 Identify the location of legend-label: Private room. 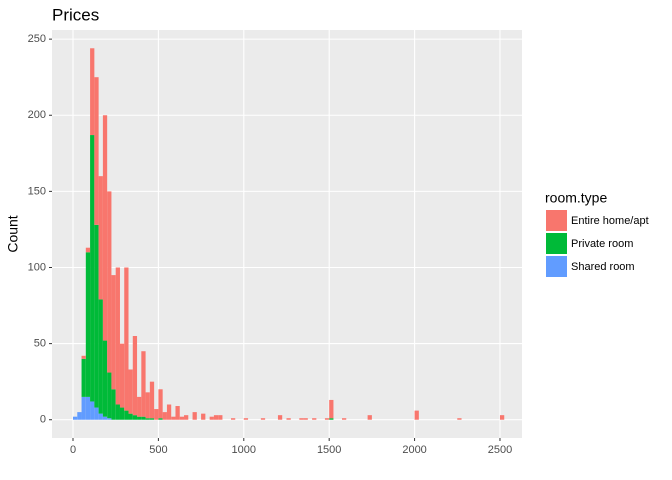
(602, 244).